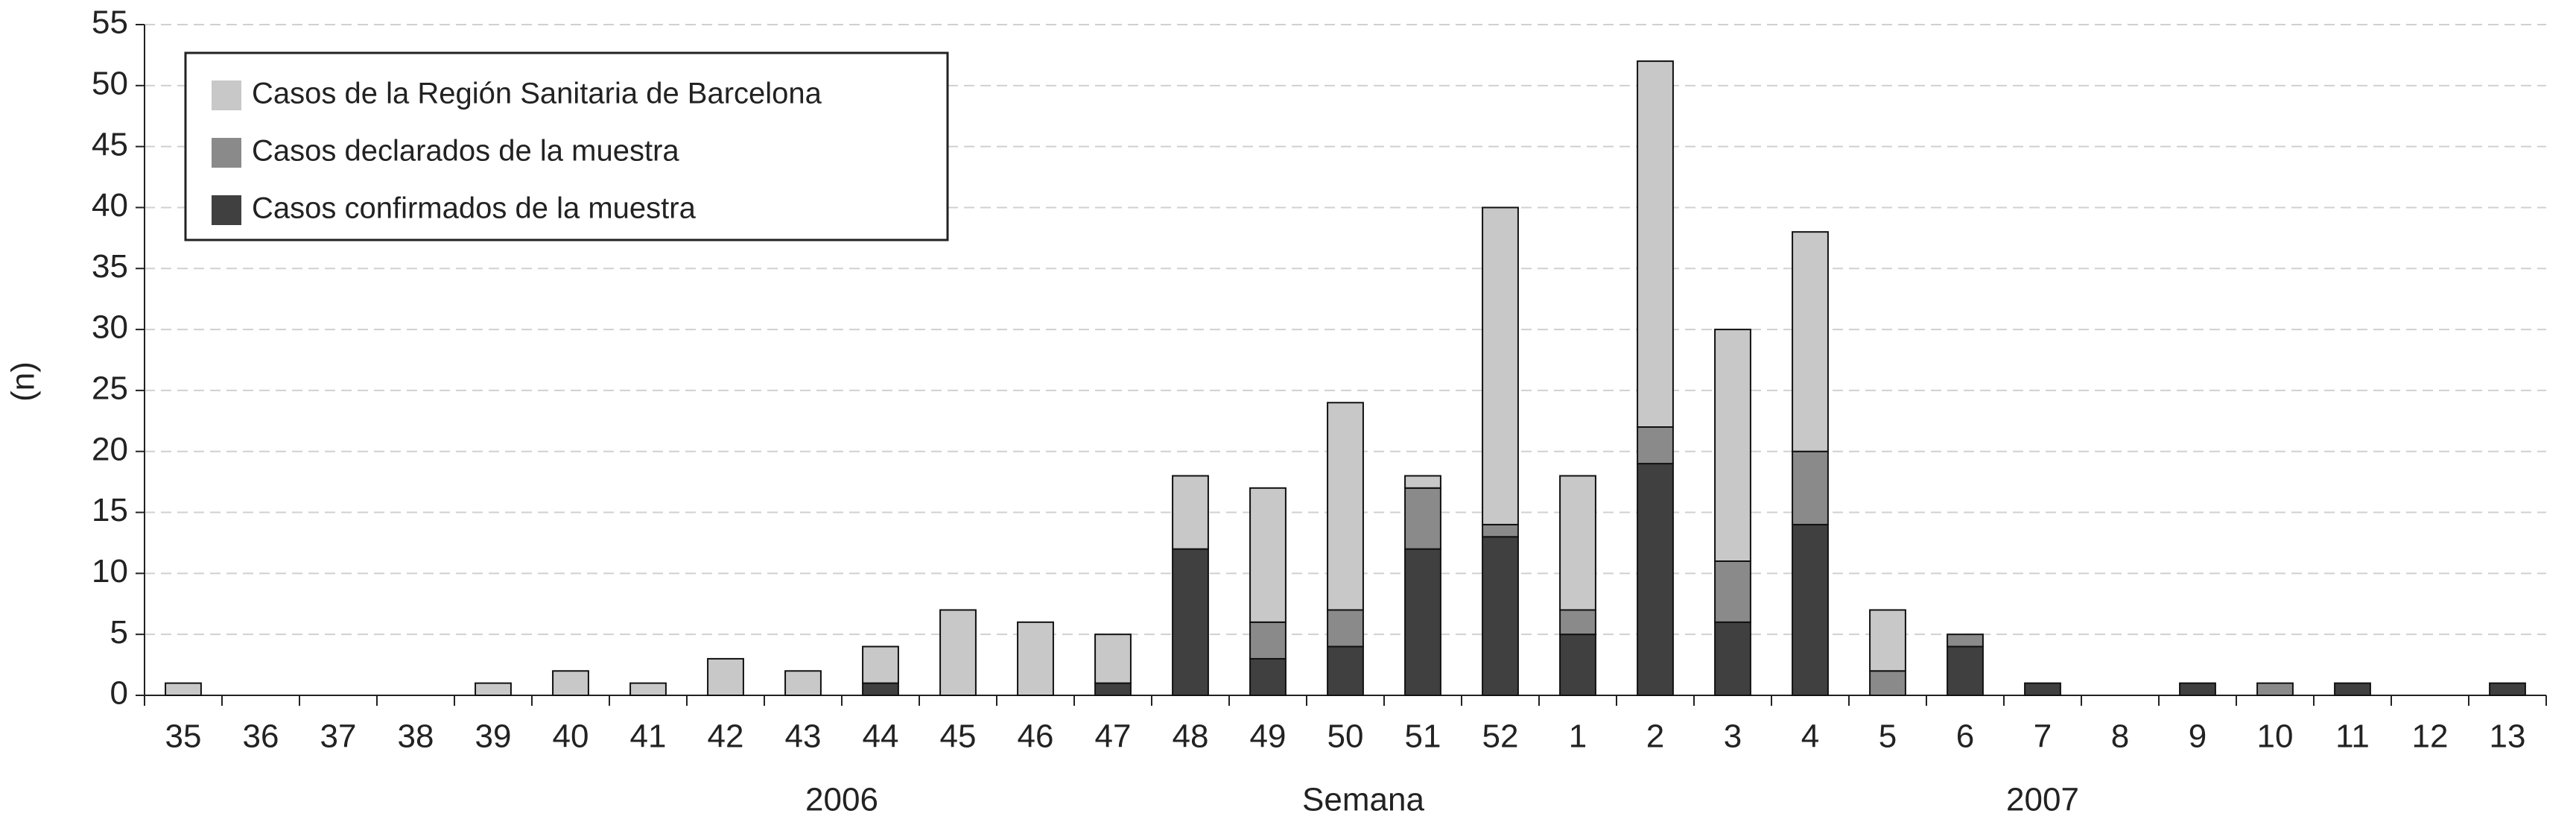  I want to click on y-tick-label: 35, so click(110, 266).